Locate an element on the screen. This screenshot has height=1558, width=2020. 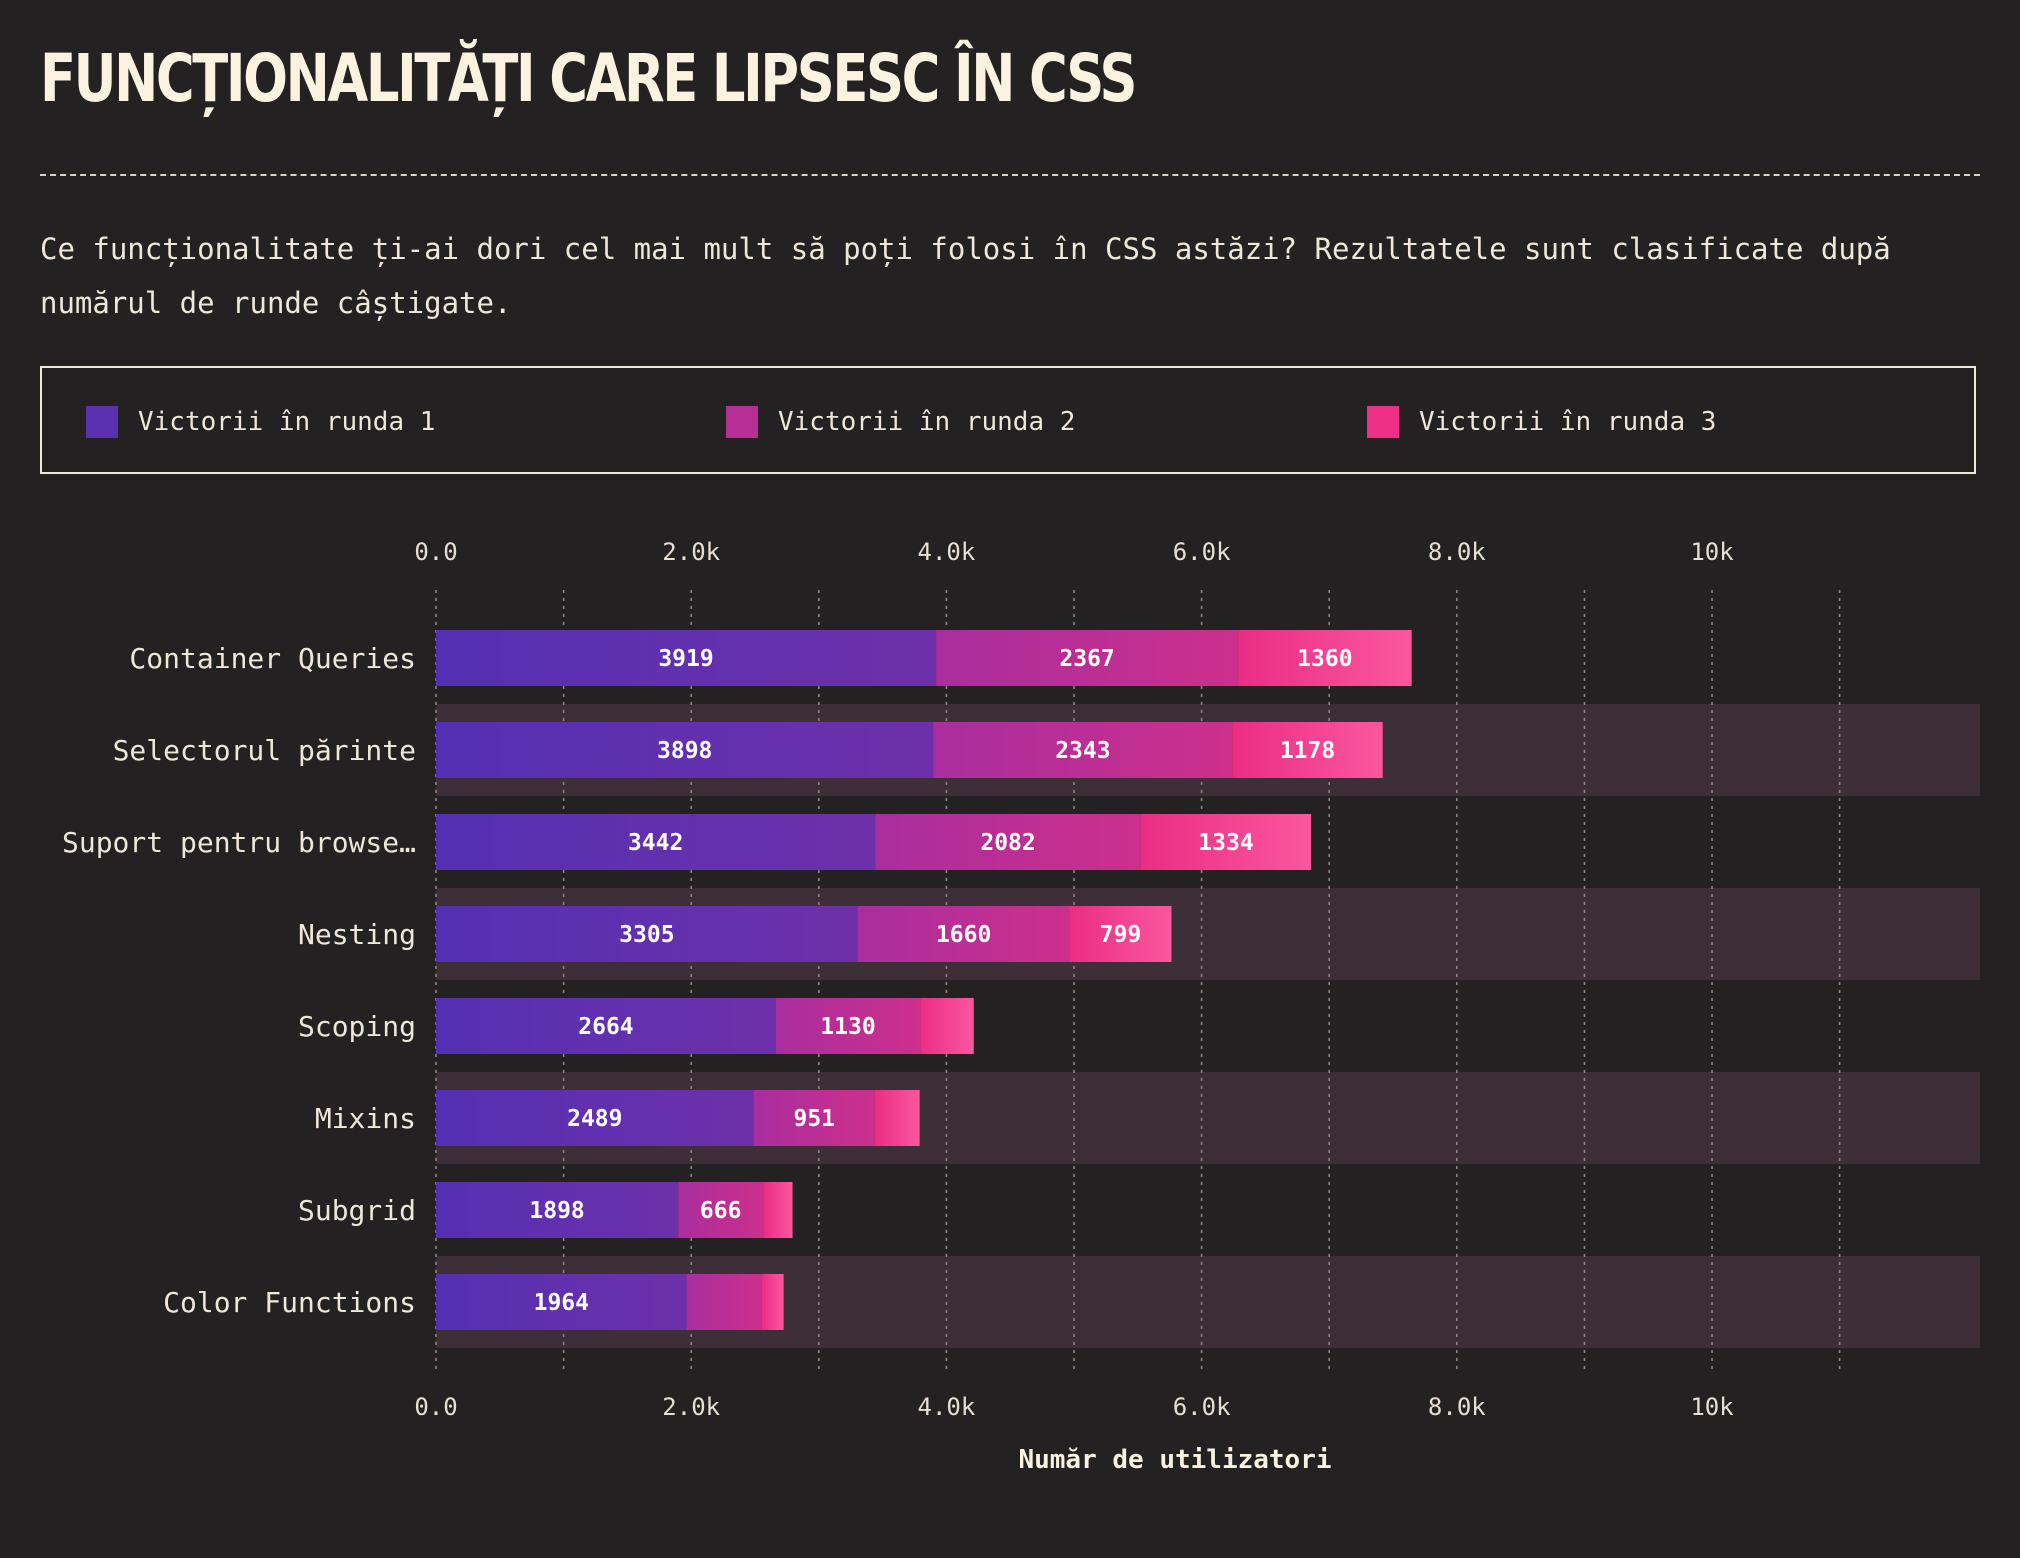
bar-value-label: 2664 is located at coordinates (605, 1027).